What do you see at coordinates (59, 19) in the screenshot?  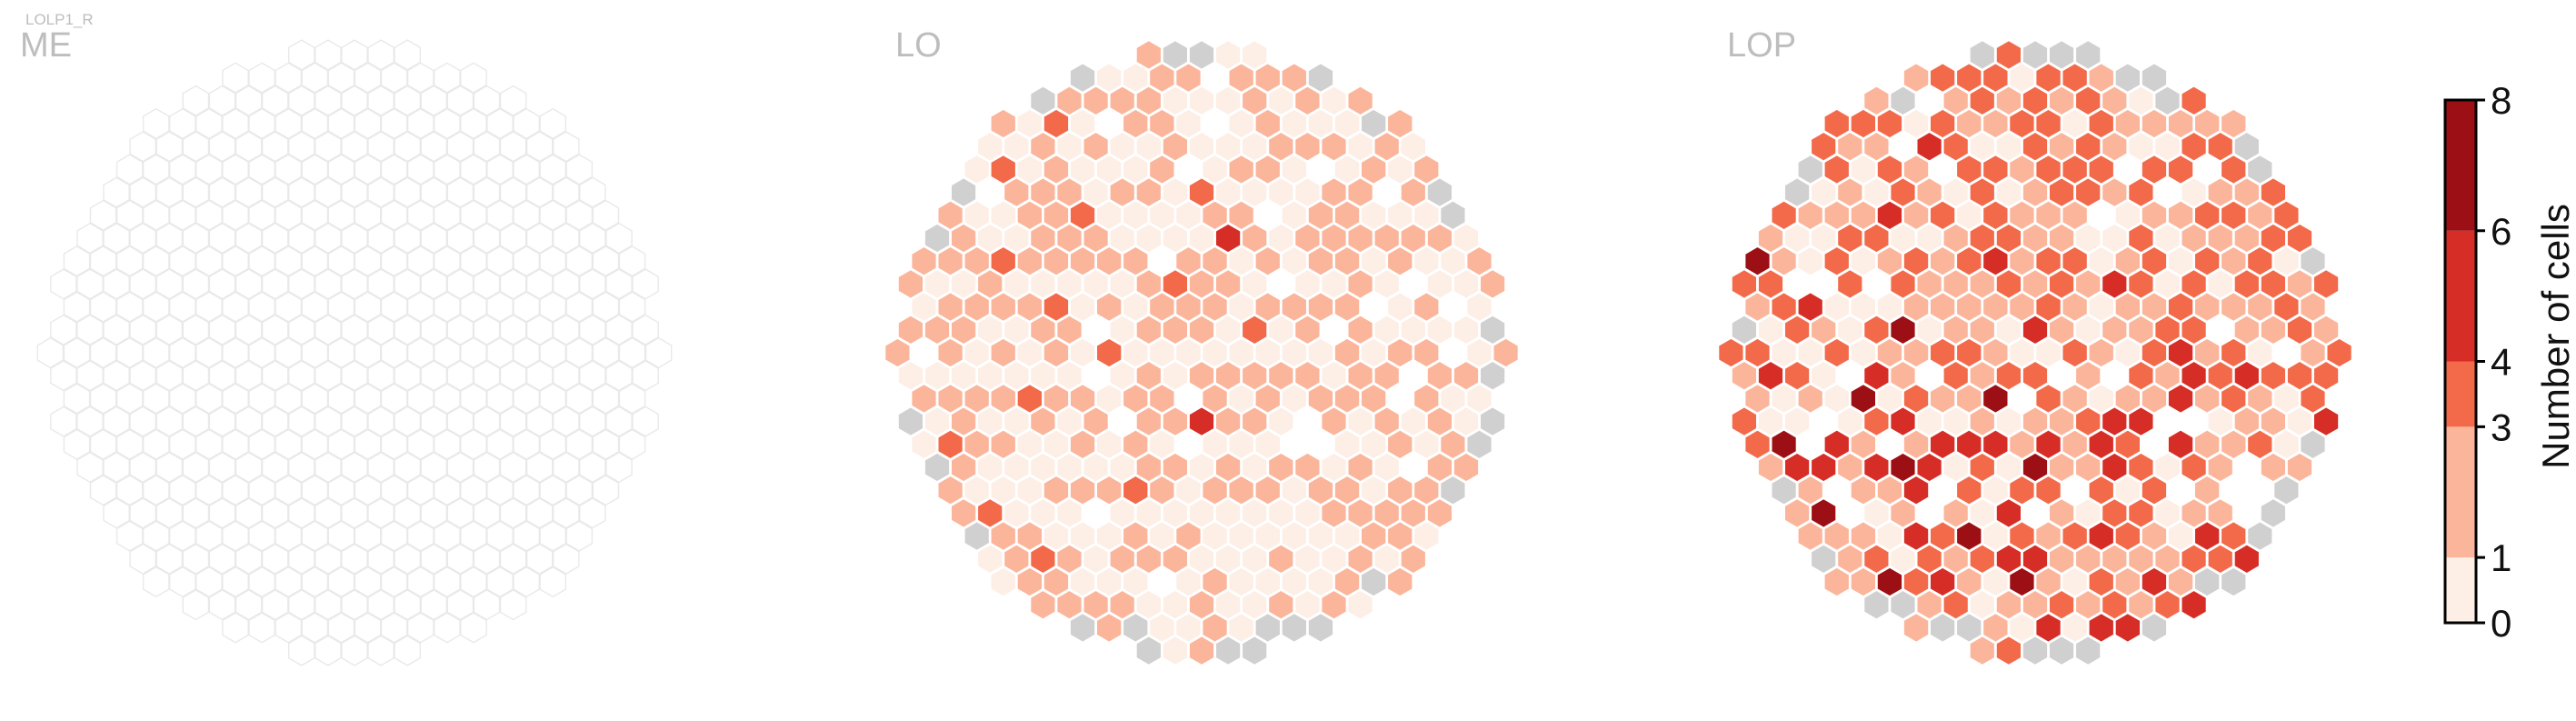 I see `neuron-type-label: LOLP1_R` at bounding box center [59, 19].